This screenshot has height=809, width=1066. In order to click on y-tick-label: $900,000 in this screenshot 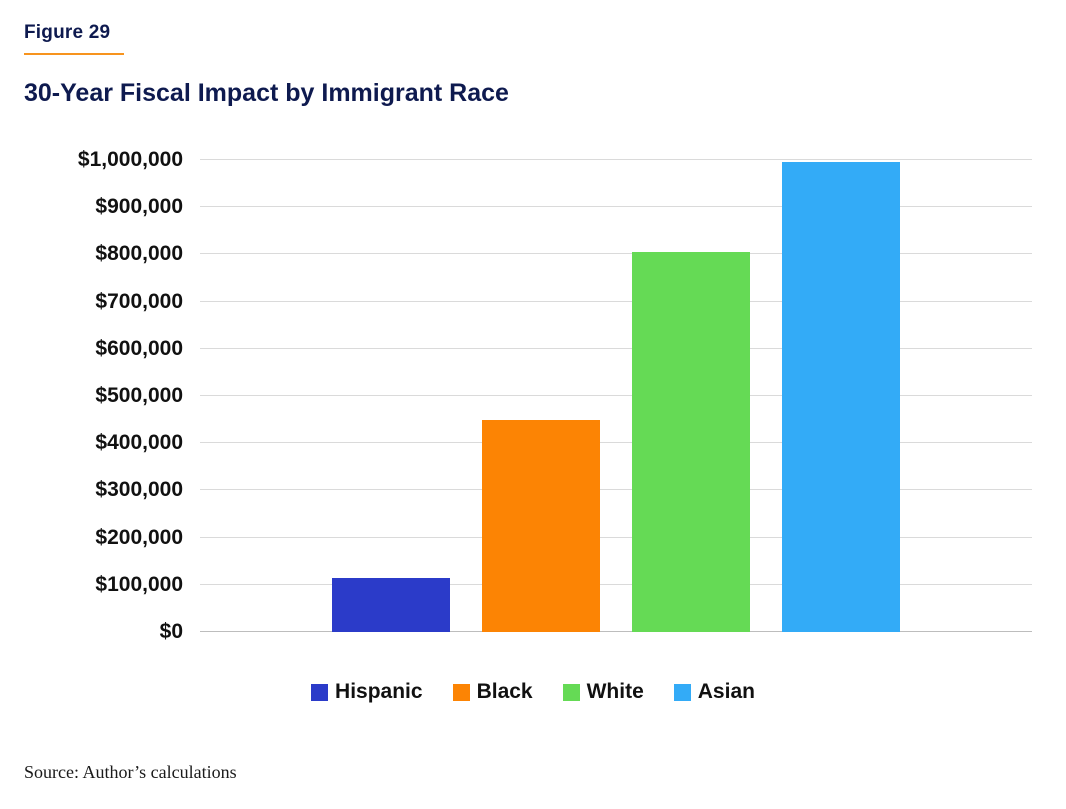, I will do `click(139, 207)`.